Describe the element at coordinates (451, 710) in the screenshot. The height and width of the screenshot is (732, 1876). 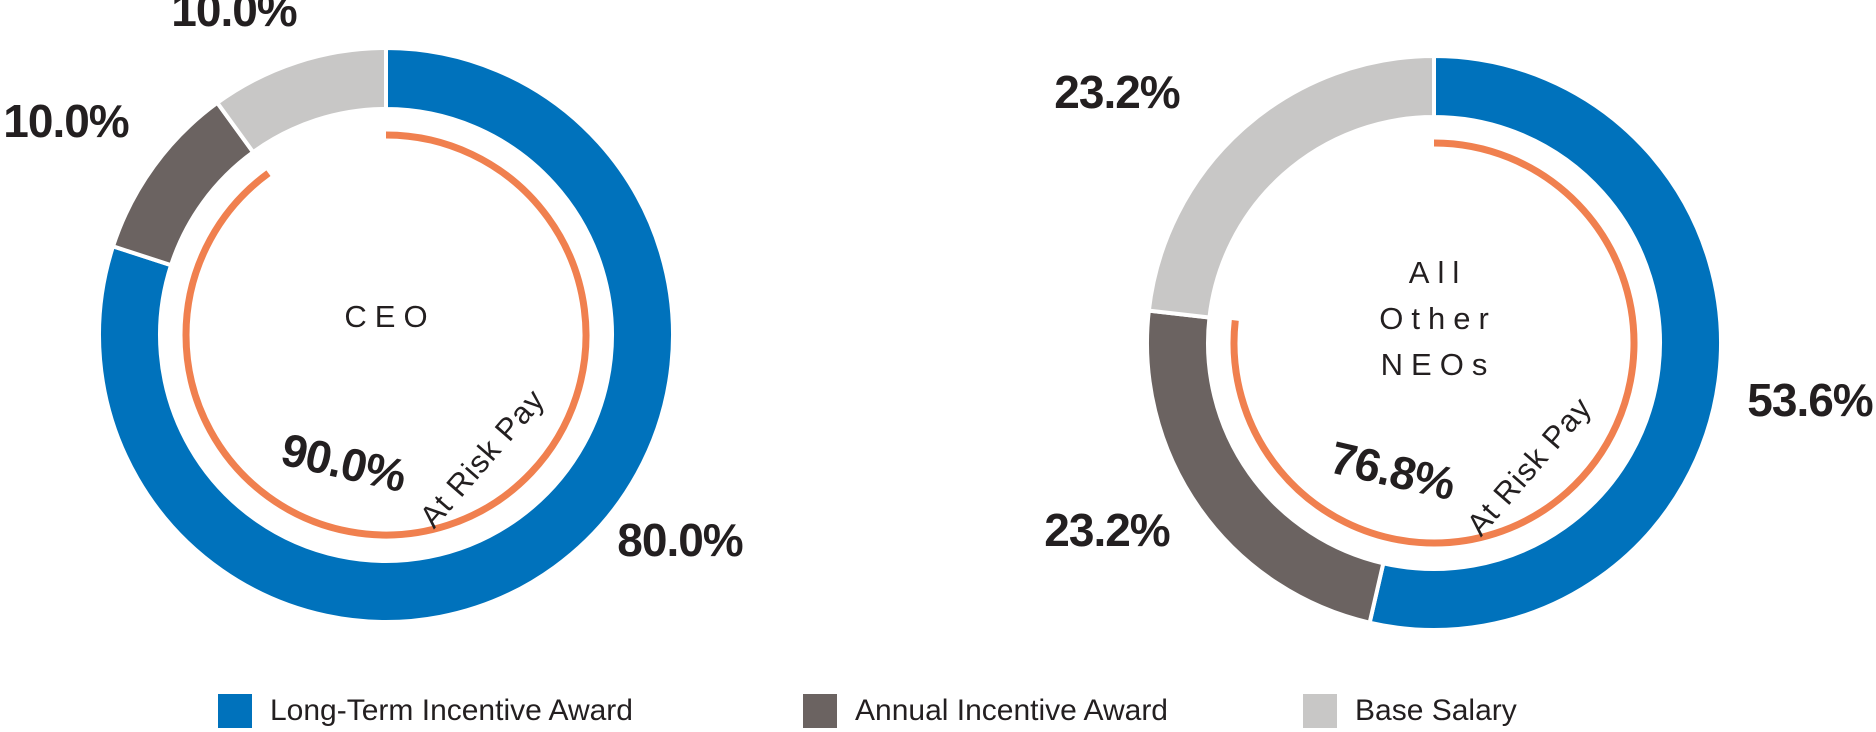
I see `legend-label-lti: Long-Term Incentive Award` at that location.